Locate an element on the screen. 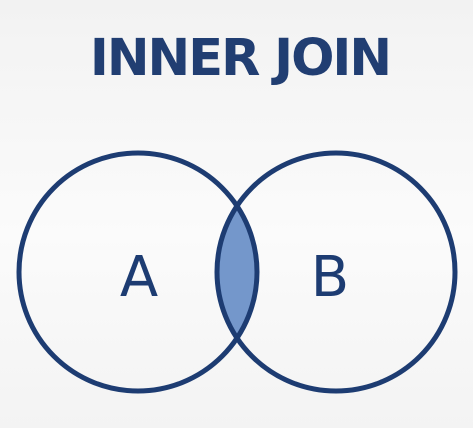 The image size is (473, 428). set-a-label: A is located at coordinates (139, 277).